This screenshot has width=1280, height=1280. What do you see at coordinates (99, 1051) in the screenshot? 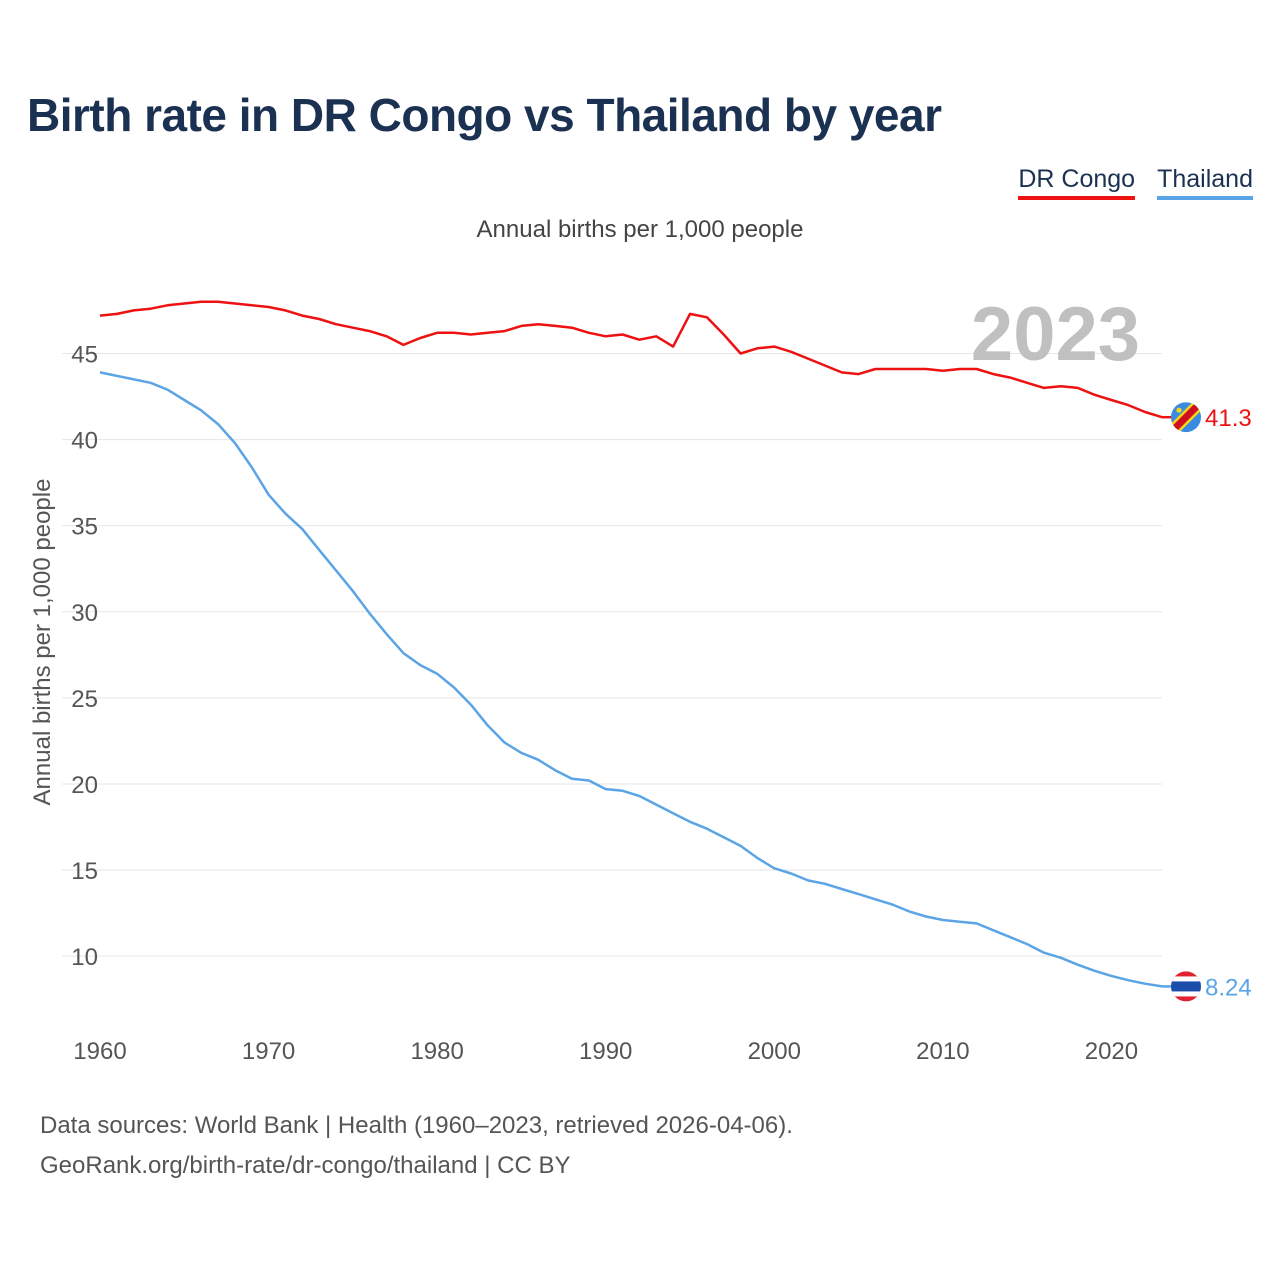
I see `x-tick-label: 1960` at bounding box center [99, 1051].